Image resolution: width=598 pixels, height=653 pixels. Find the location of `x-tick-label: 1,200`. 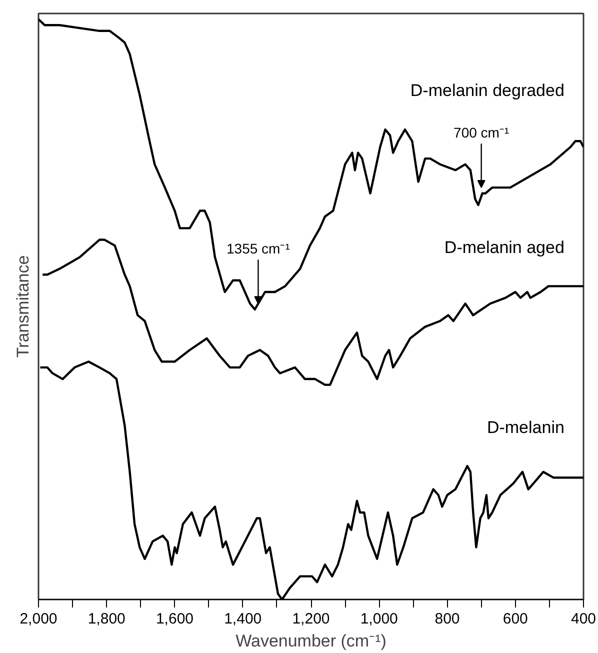

x-tick-label: 1,200 is located at coordinates (311, 619).